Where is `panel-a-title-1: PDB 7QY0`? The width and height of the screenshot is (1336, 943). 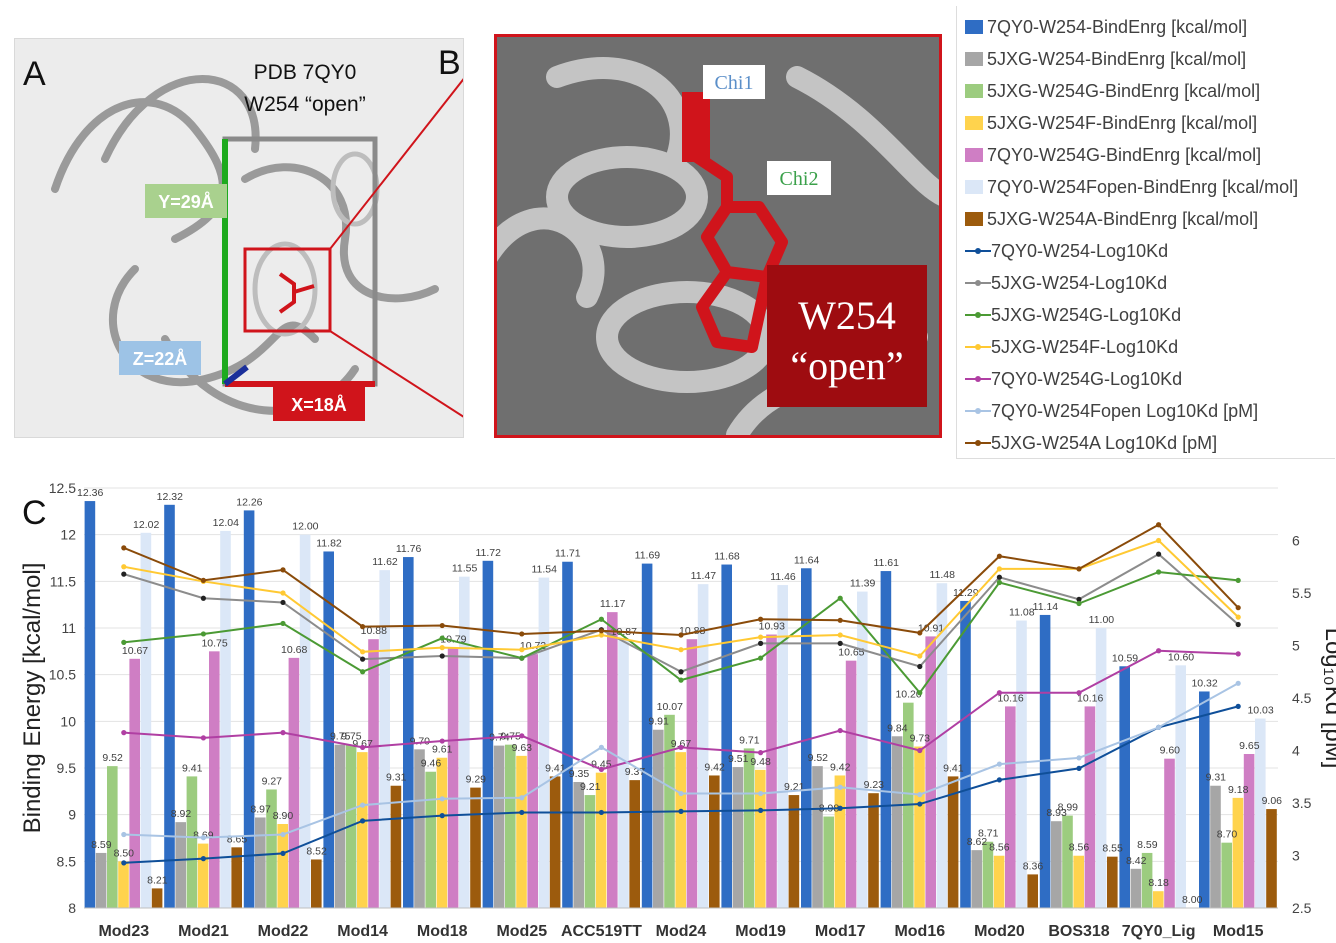 panel-a-title-1: PDB 7QY0 is located at coordinates (305, 72).